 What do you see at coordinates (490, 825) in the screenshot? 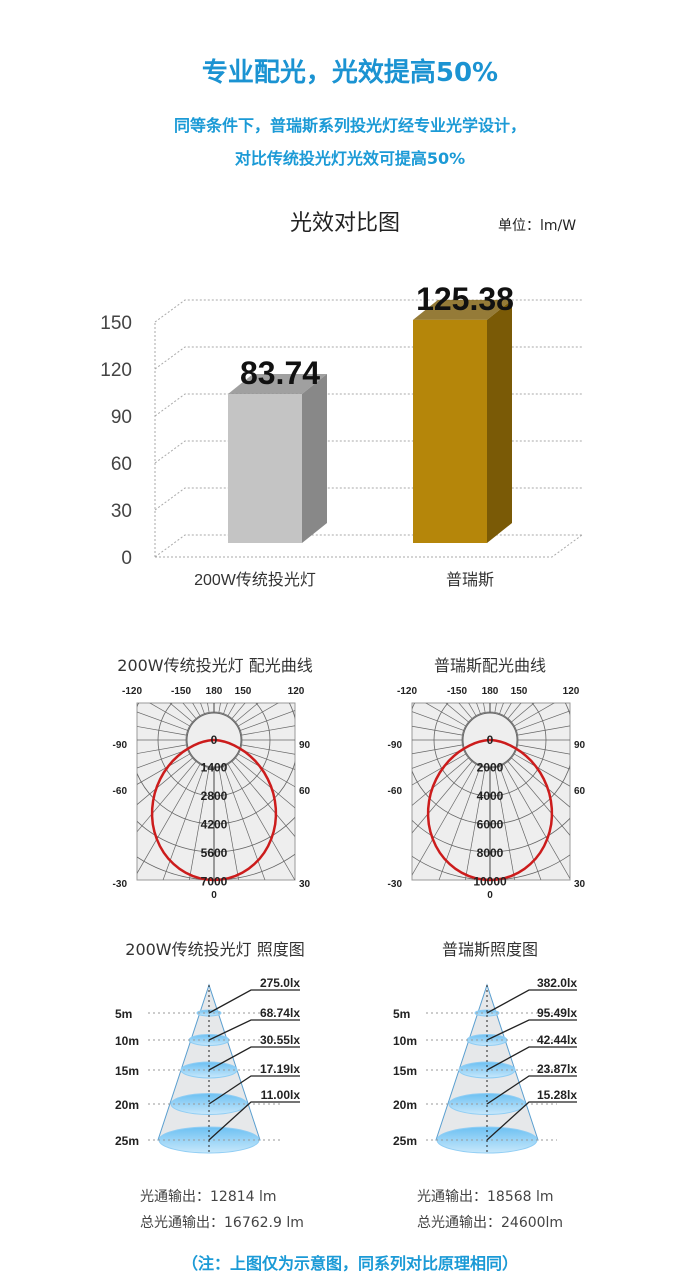
I see `ring-label: 6000` at bounding box center [490, 825].